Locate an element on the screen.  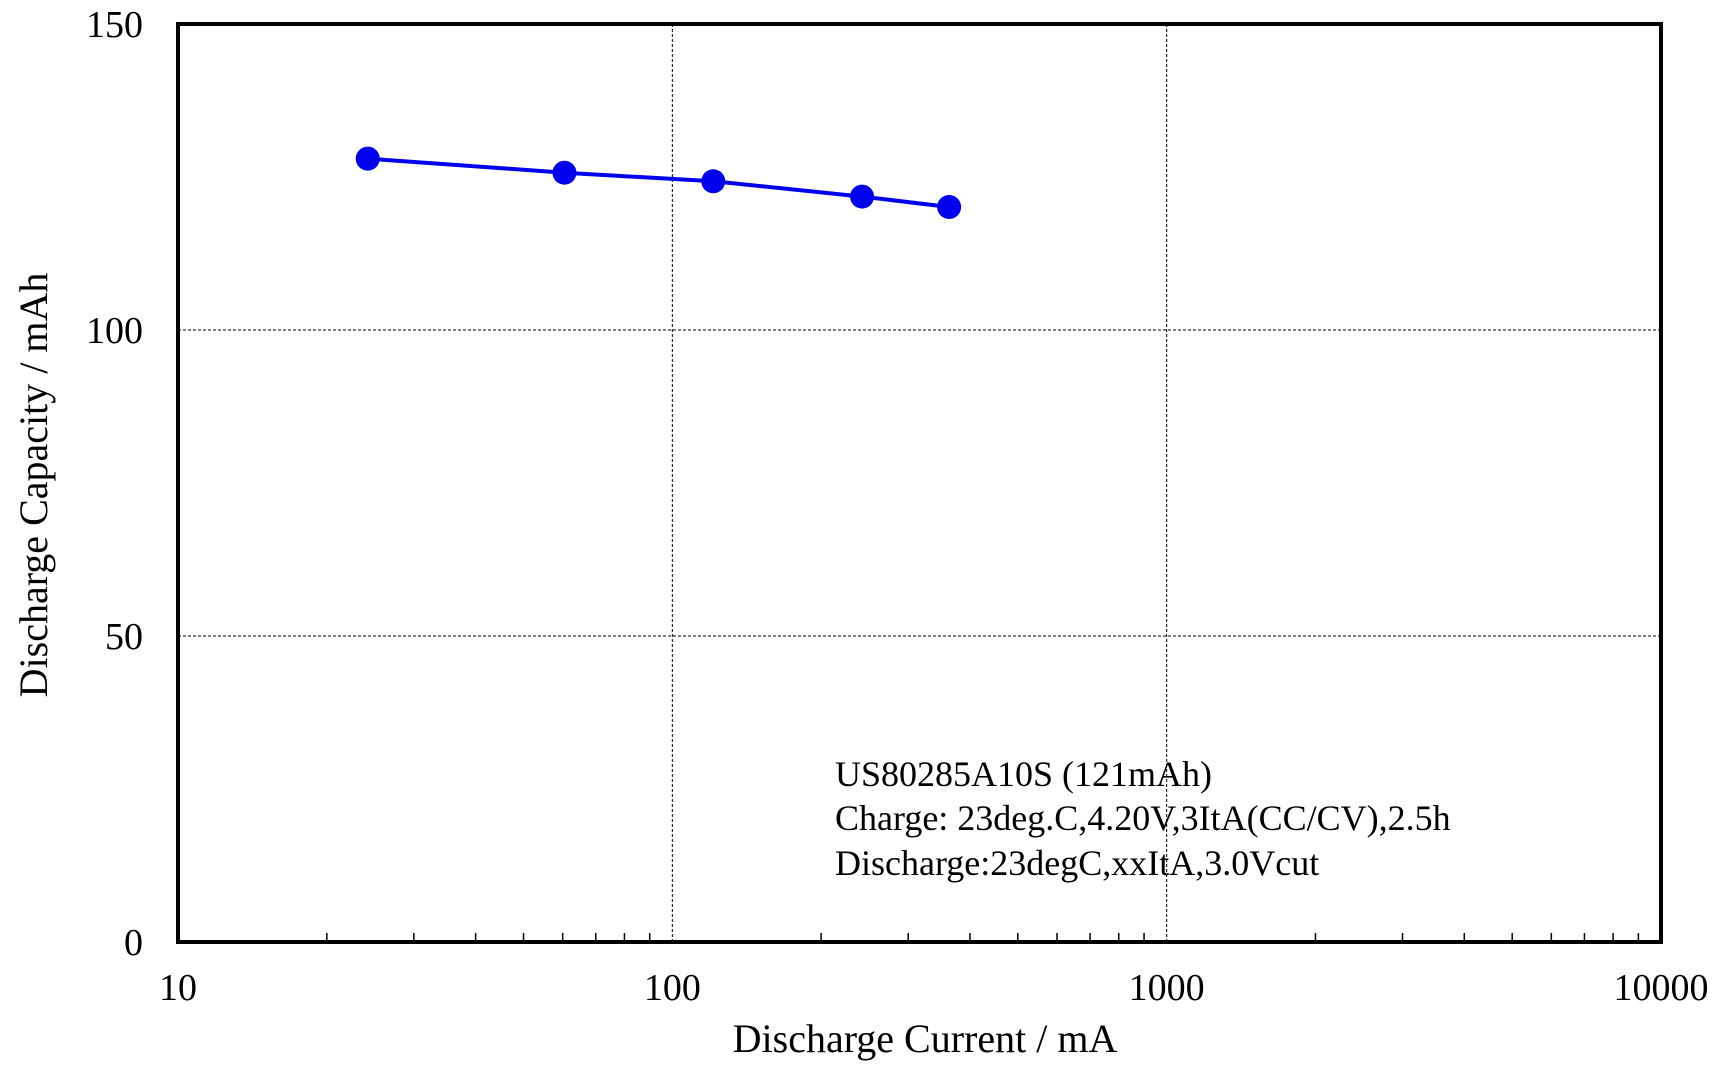
y-tick-label: 150 is located at coordinates (114, 25).